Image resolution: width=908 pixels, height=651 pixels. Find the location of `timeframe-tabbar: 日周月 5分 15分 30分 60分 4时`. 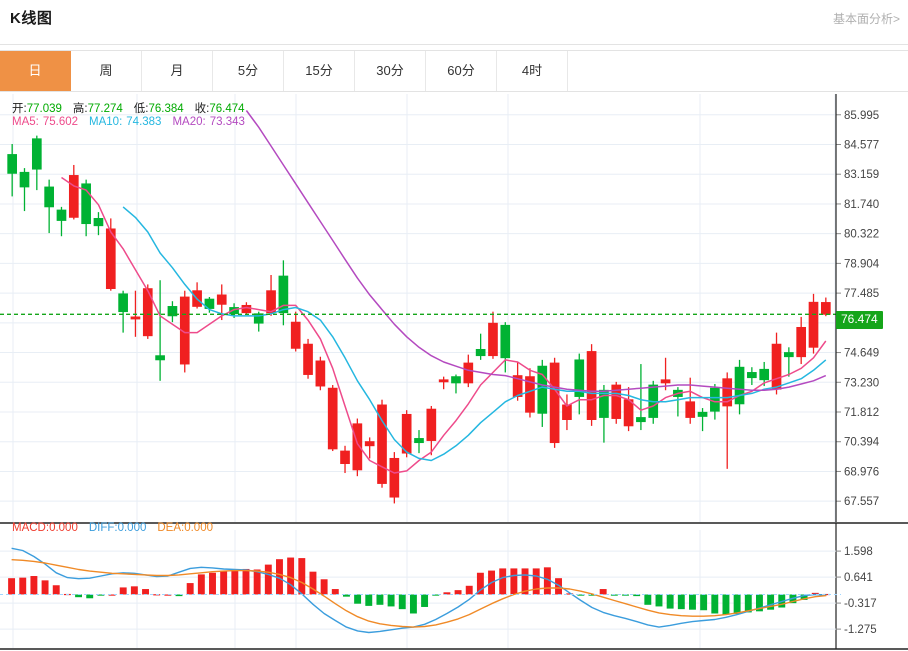

timeframe-tabbar: 日周月 5分 15分 30分 60分 4时 is located at coordinates (454, 71).